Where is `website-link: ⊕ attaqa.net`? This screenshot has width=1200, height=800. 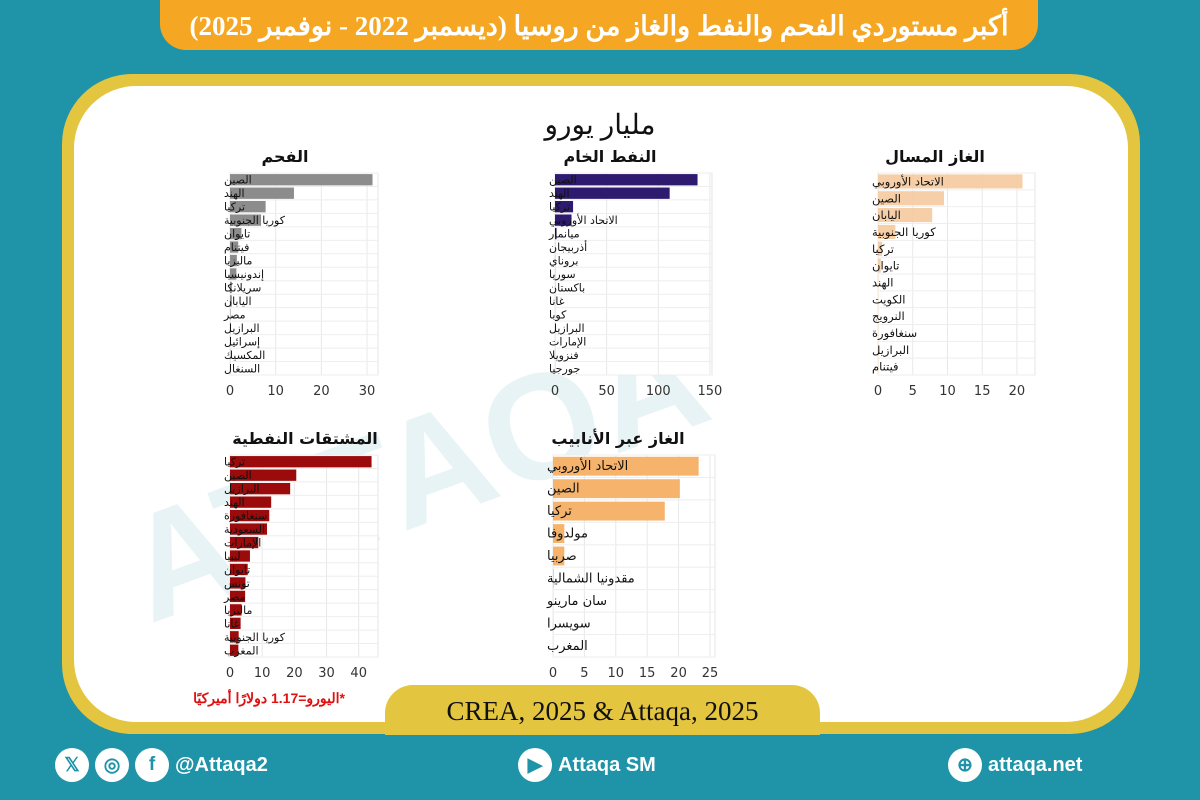 website-link: ⊕ attaqa.net is located at coordinates (1015, 765).